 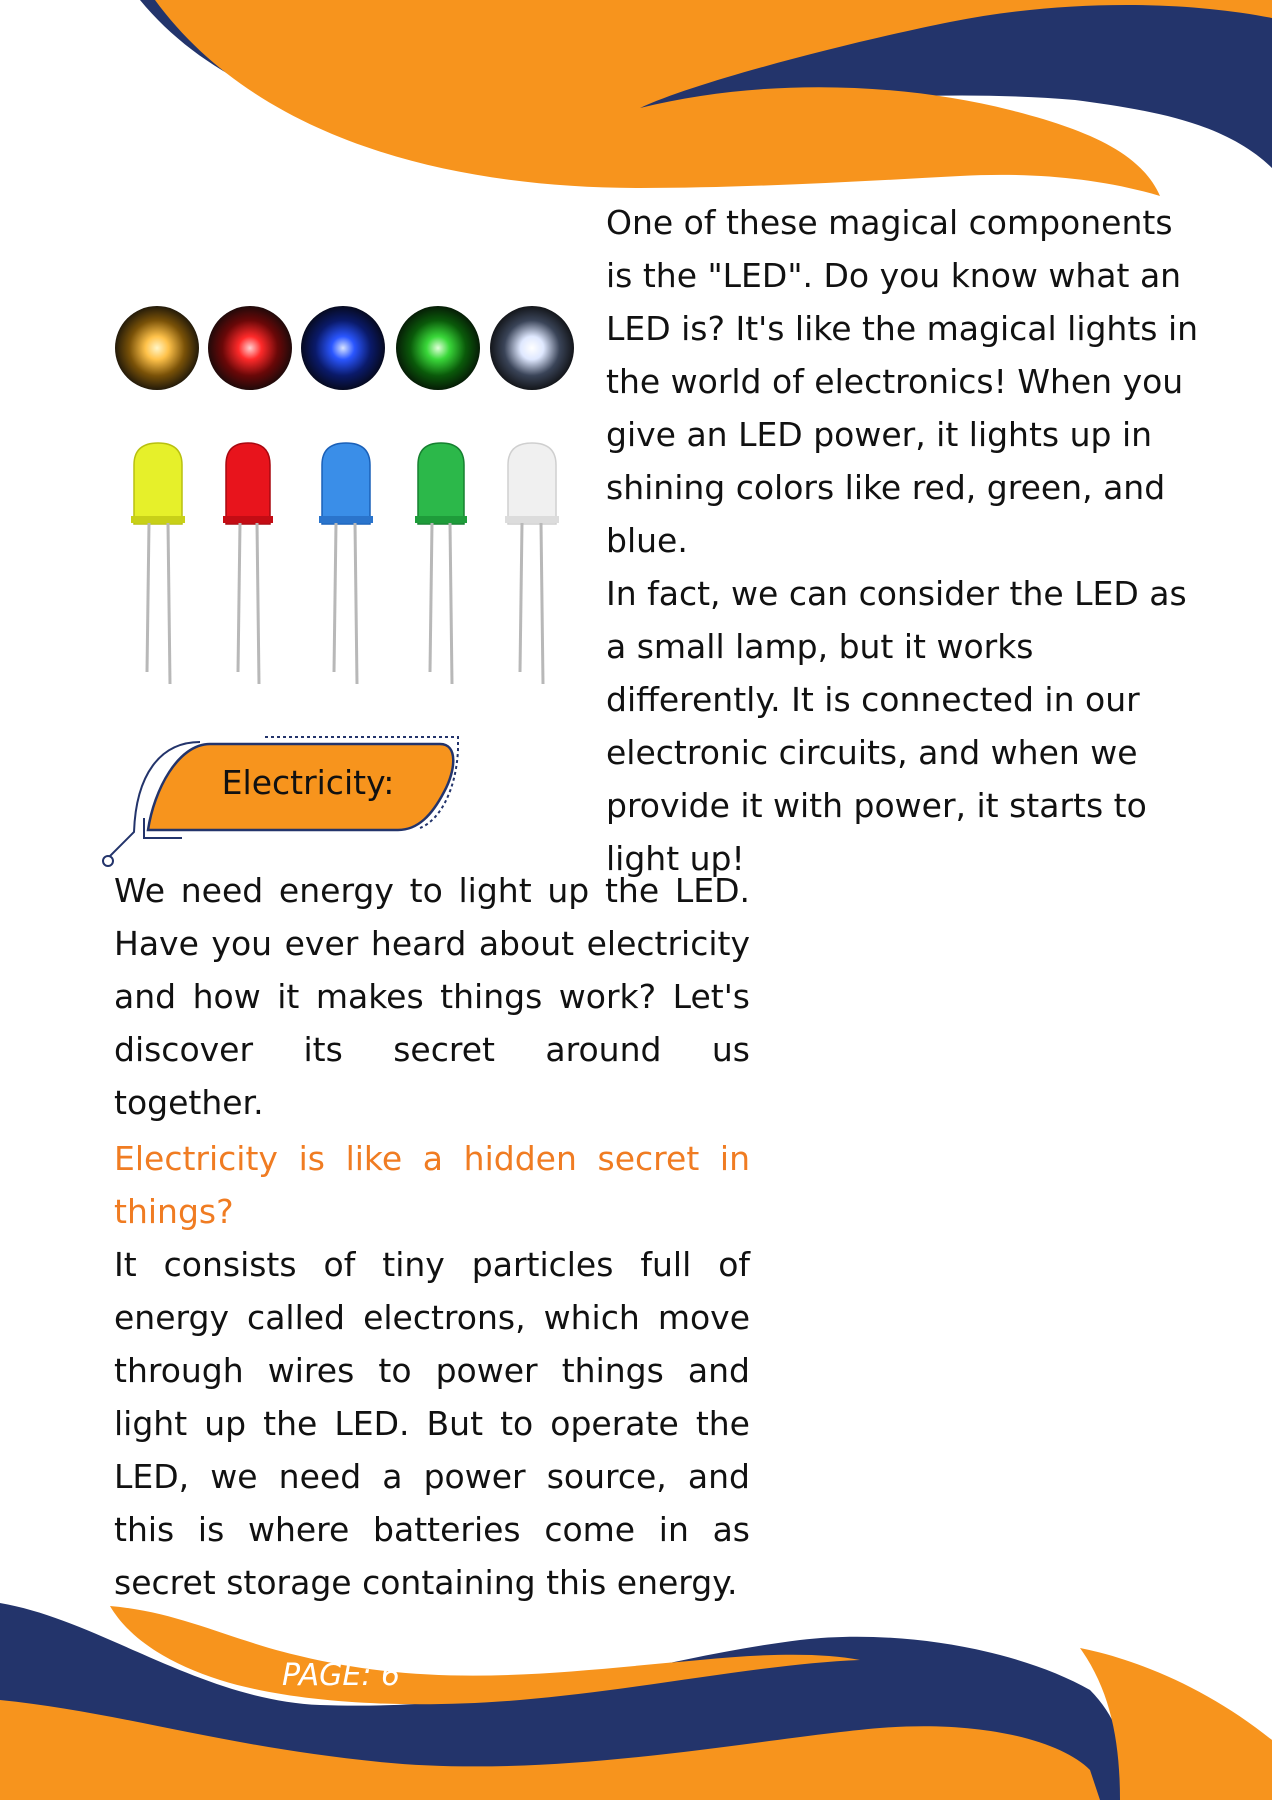 I want to click on led-glow-blue, so click(x=343, y=348).